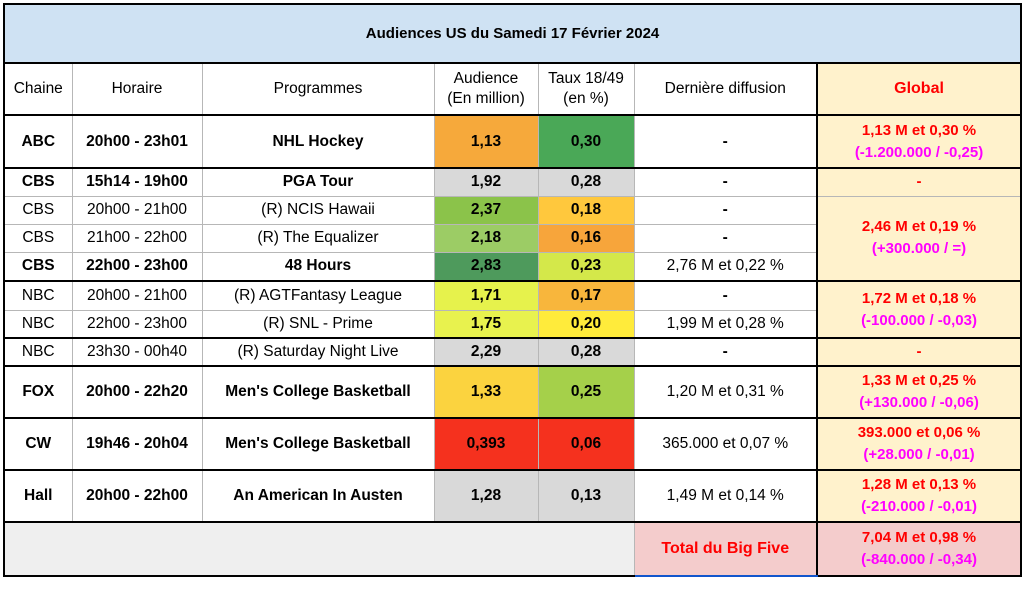 The width and height of the screenshot is (1023, 590). What do you see at coordinates (38, 496) in the screenshot?
I see `cell-chaine: Hall` at bounding box center [38, 496].